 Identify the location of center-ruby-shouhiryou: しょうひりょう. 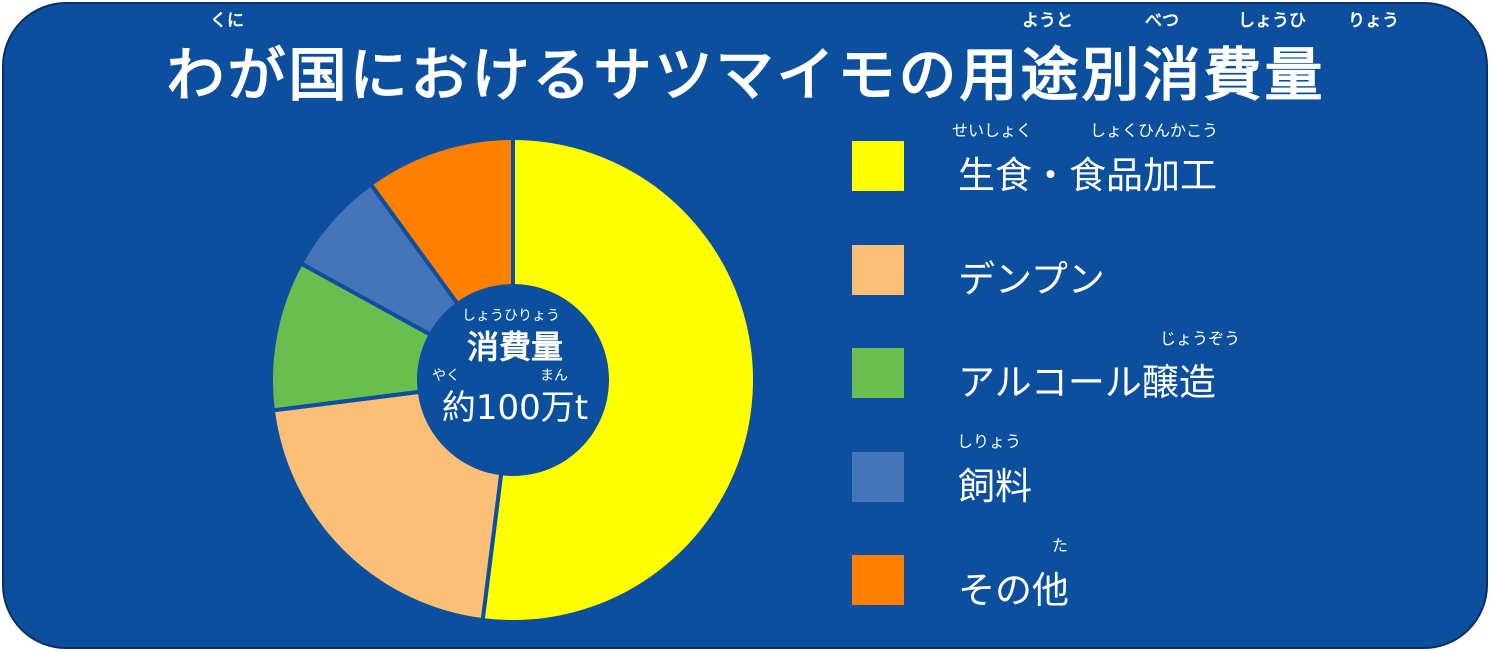
(511, 316).